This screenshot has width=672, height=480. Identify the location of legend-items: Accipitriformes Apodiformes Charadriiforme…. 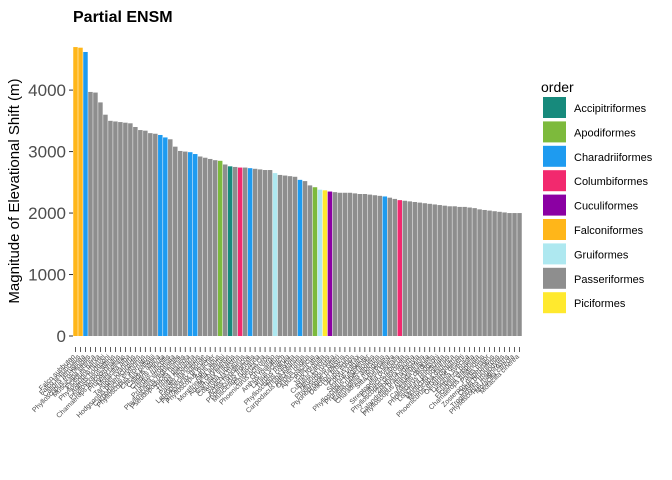
(598, 205).